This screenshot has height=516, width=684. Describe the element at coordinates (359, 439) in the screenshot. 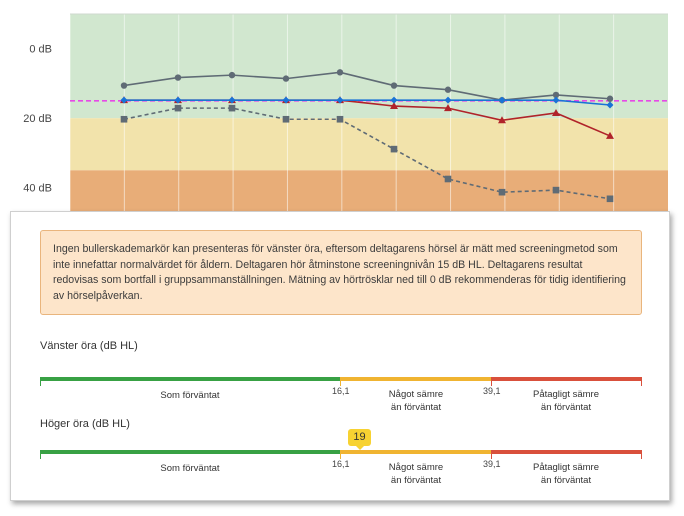

I see `right-ear-value-marker: 19` at that location.